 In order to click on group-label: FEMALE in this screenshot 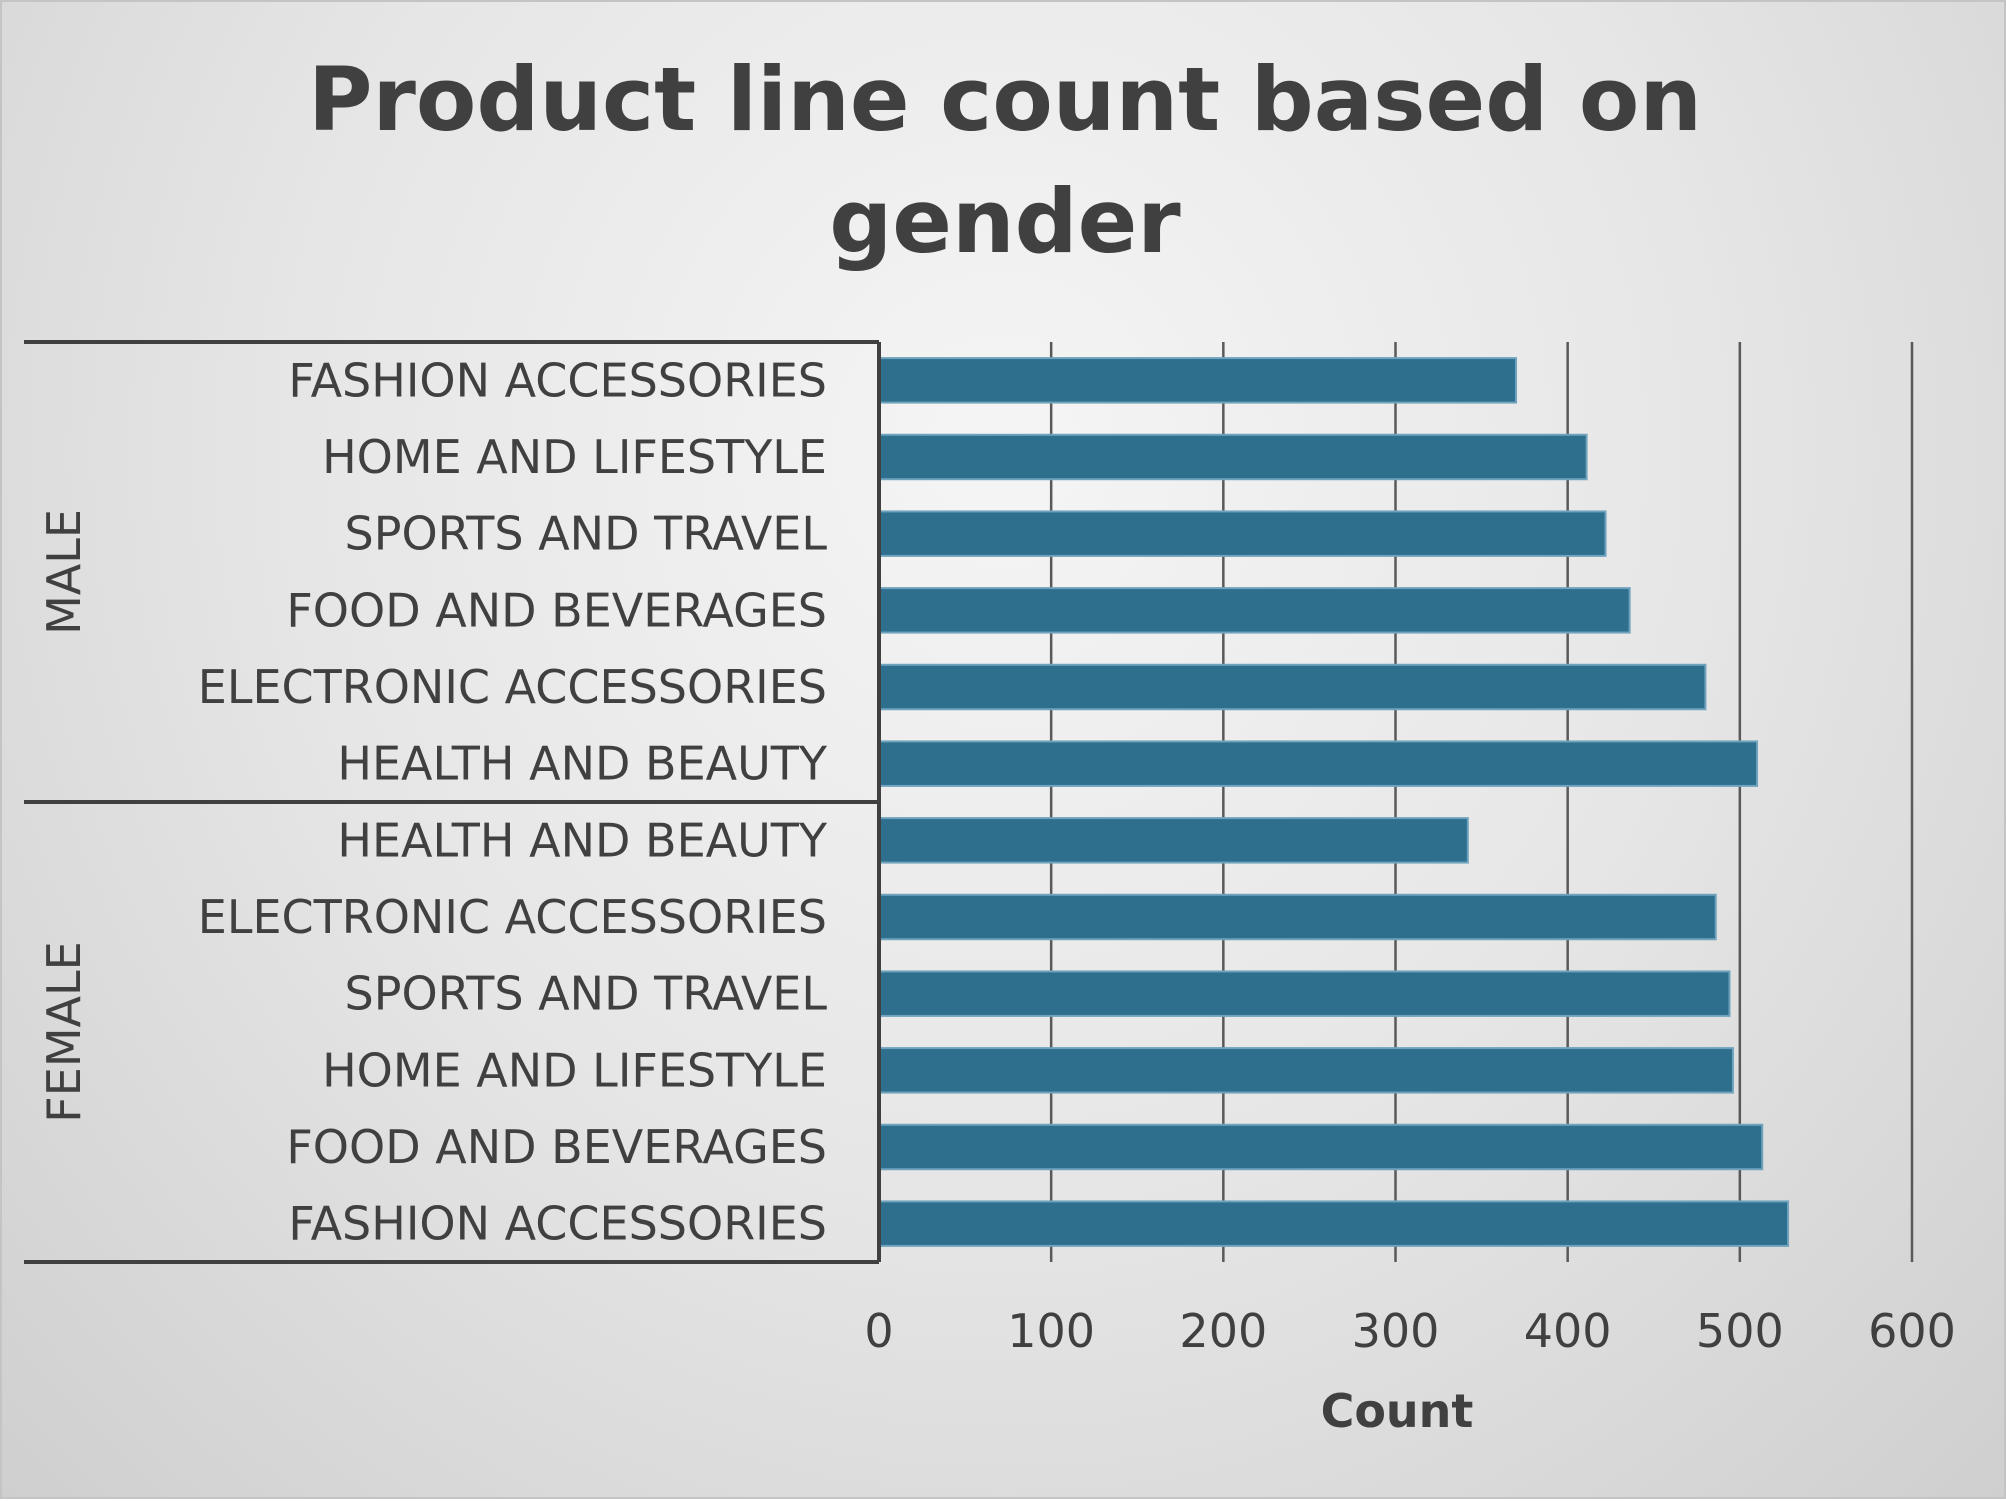, I will do `click(64, 1031)`.